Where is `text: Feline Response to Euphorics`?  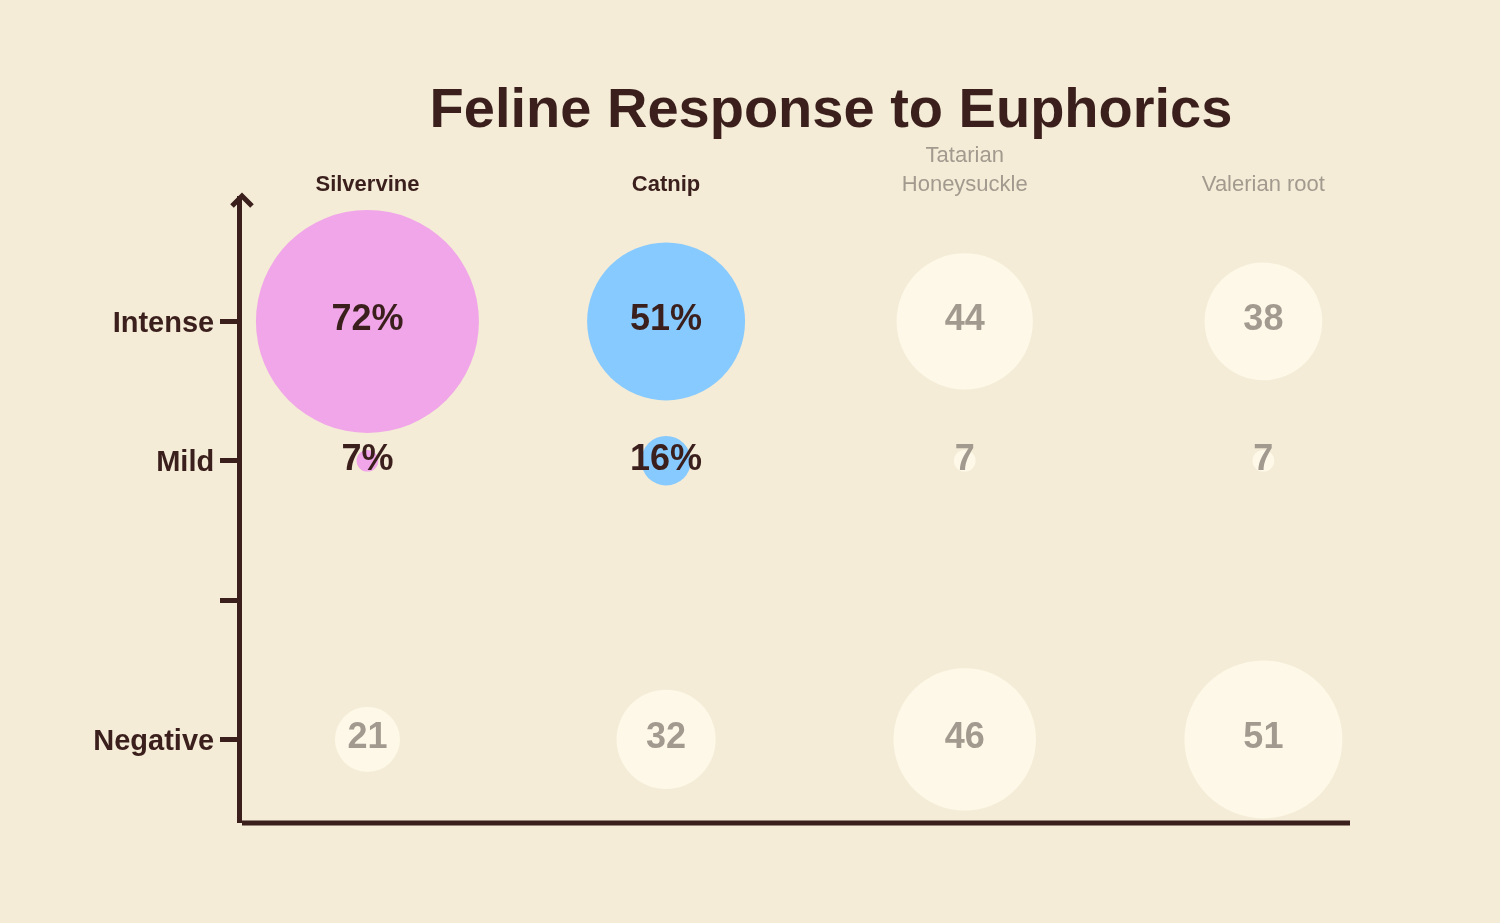 text: Feline Response to Euphorics is located at coordinates (831, 107).